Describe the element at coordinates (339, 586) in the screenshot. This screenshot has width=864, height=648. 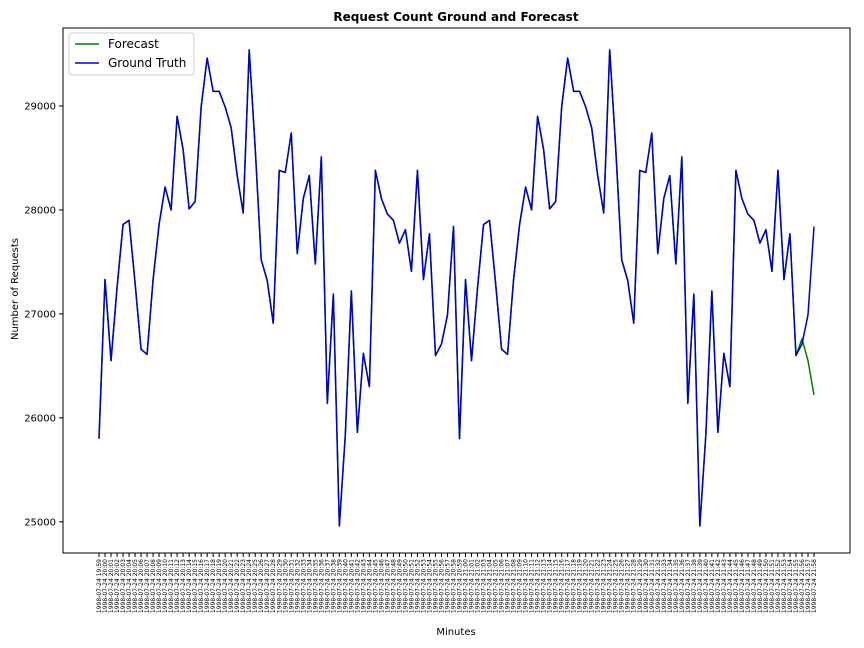
I see `x-tick-label: 1998-07-24 20:39` at that location.